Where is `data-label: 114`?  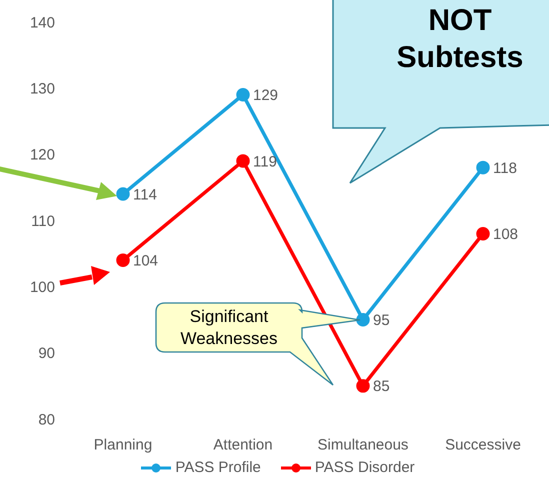
data-label: 114 is located at coordinates (145, 195).